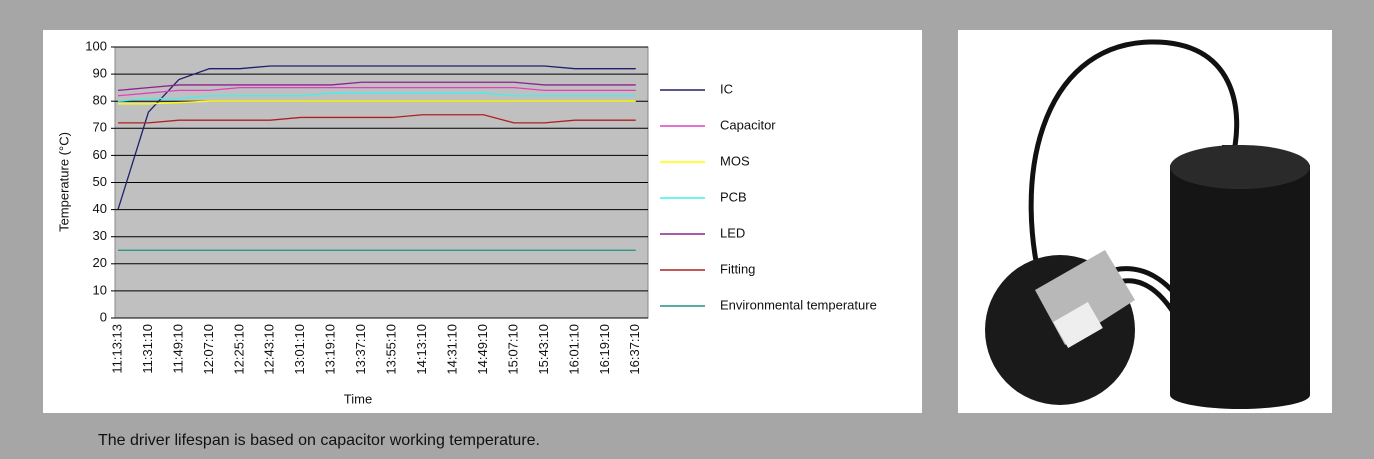 The height and width of the screenshot is (459, 1374). Describe the element at coordinates (330, 349) in the screenshot. I see `x-tick-label: 13:19:10` at that location.